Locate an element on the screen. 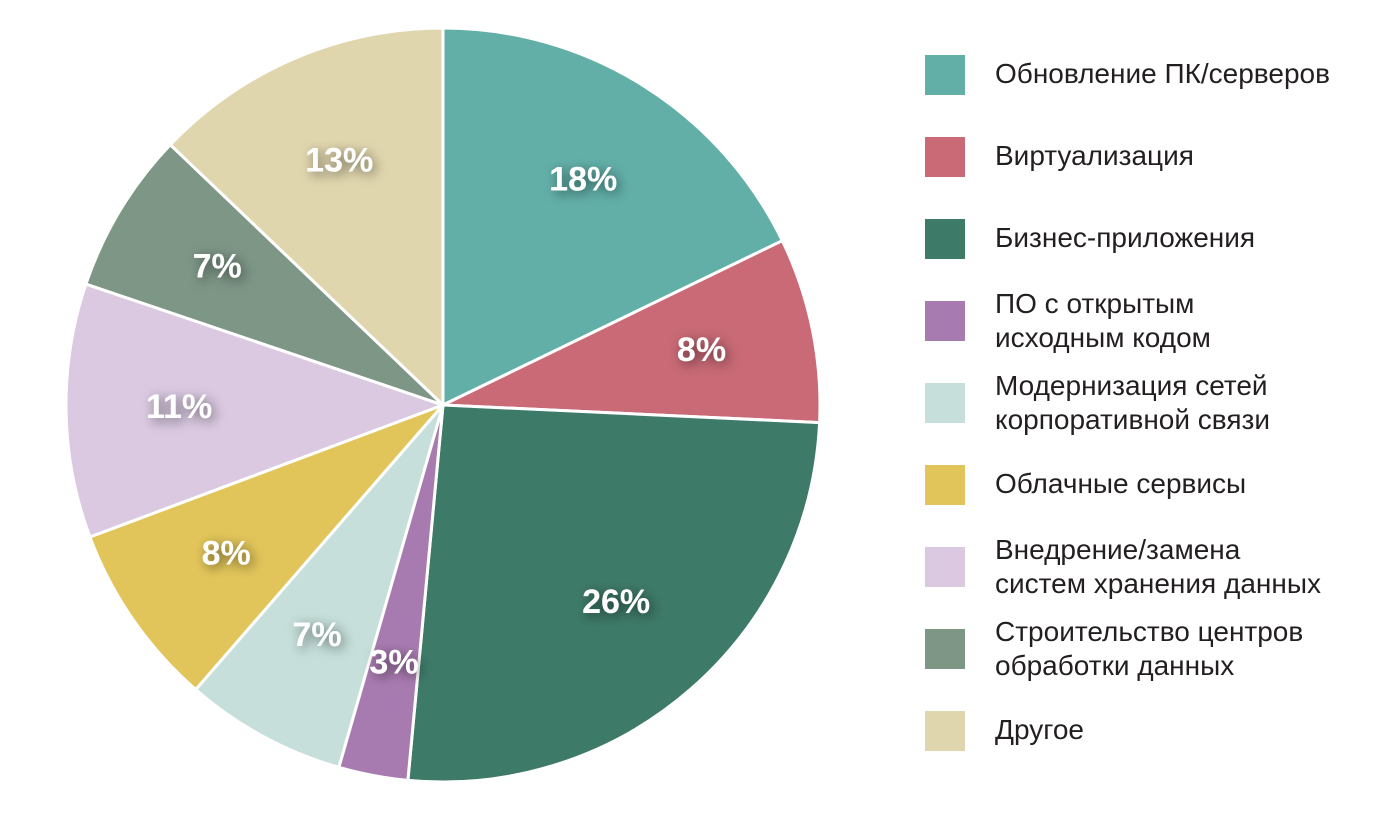  legend-label: Модернизация сетей корпоративной связи is located at coordinates (1132, 402).